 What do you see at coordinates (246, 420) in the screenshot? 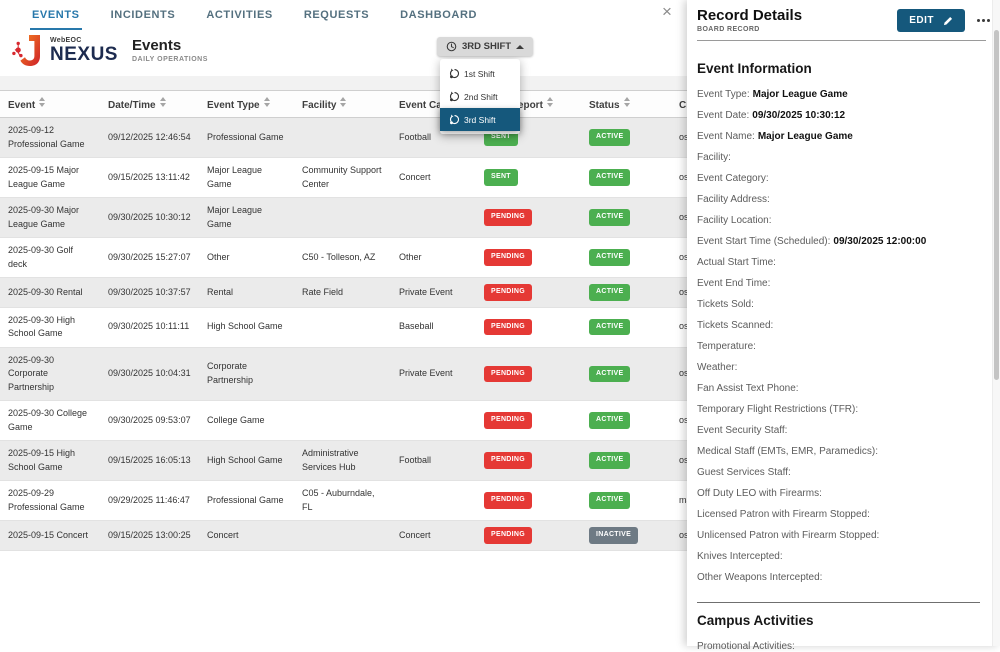
I see `cell-type: College Game` at bounding box center [246, 420].